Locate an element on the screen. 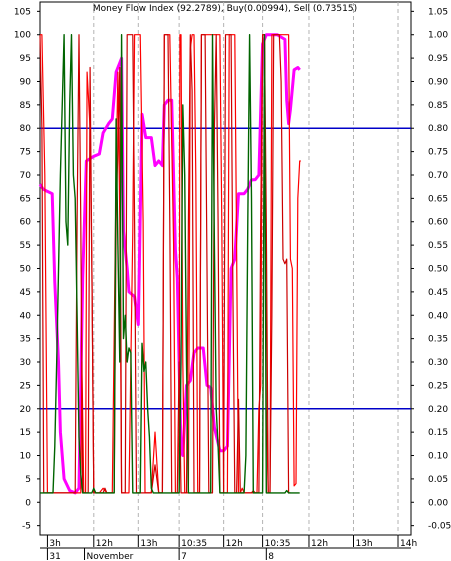 Image resolution: width=451 pixels, height=561 pixels. right-axis-tick-label: 1.00 is located at coordinates (438, 36).